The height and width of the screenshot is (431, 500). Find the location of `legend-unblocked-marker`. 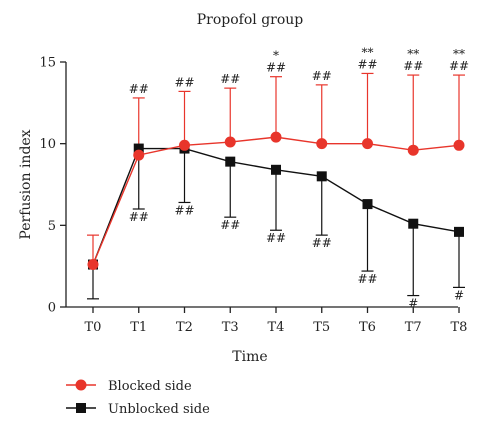

legend-unblocked-marker is located at coordinates (81, 408).